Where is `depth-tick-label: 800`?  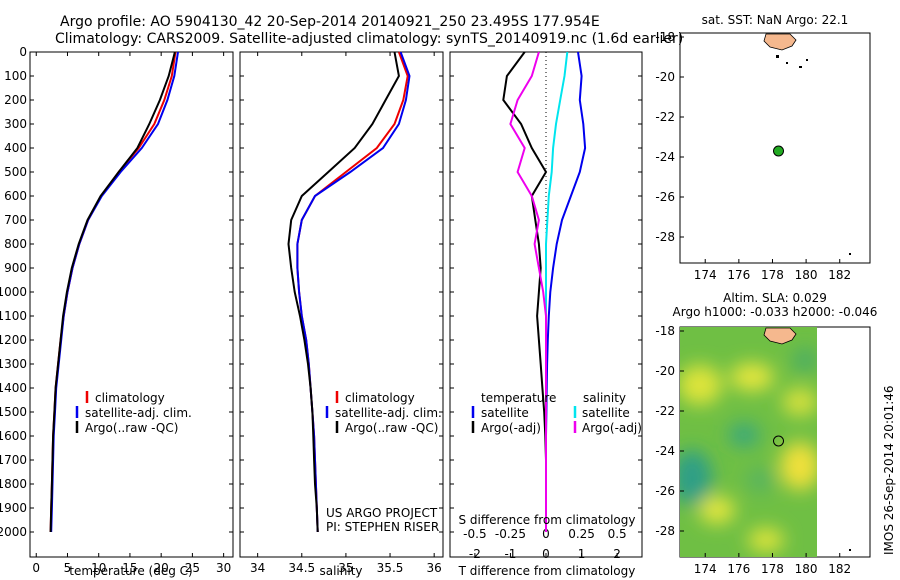 depth-tick-label: 800 is located at coordinates (15, 244).